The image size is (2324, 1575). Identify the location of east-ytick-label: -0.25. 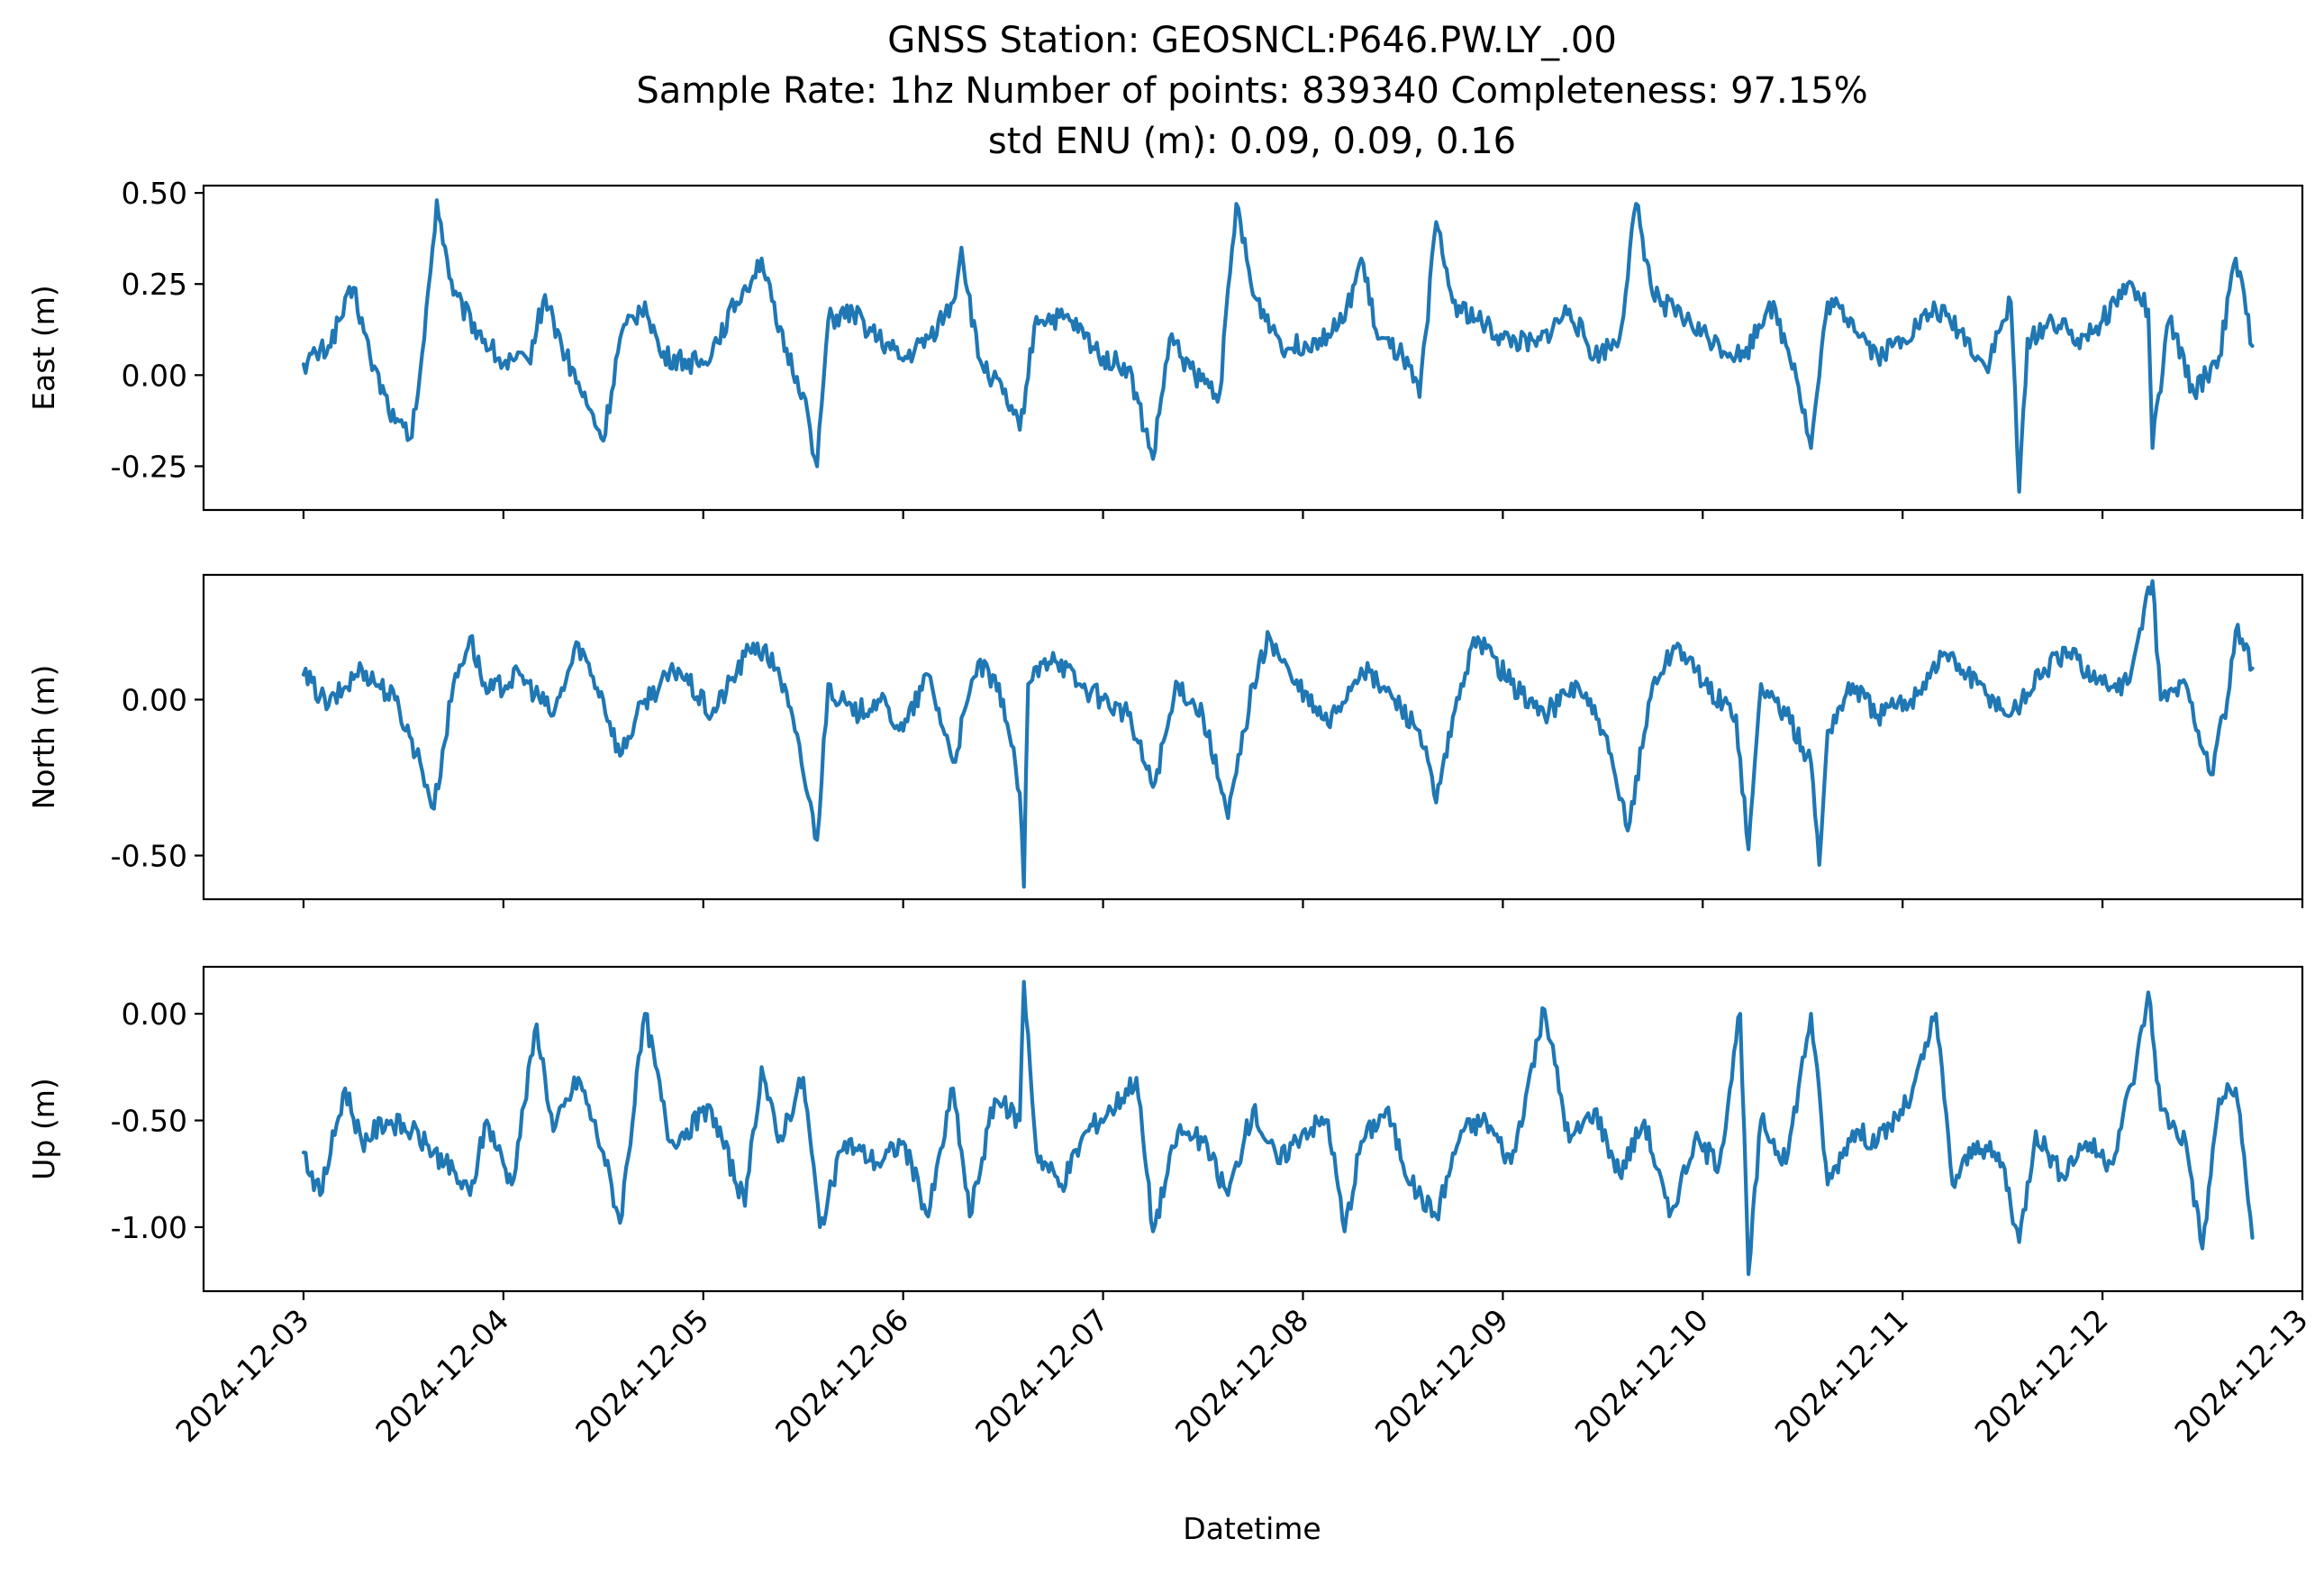
(149, 466).